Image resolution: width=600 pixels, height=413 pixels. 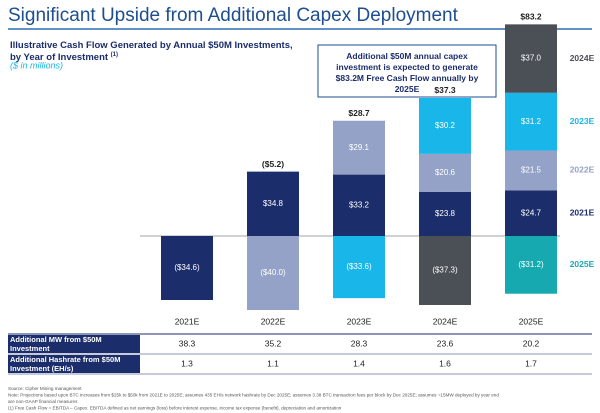 What do you see at coordinates (187, 343) in the screenshot?
I see `table-cell: 38.3` at bounding box center [187, 343].